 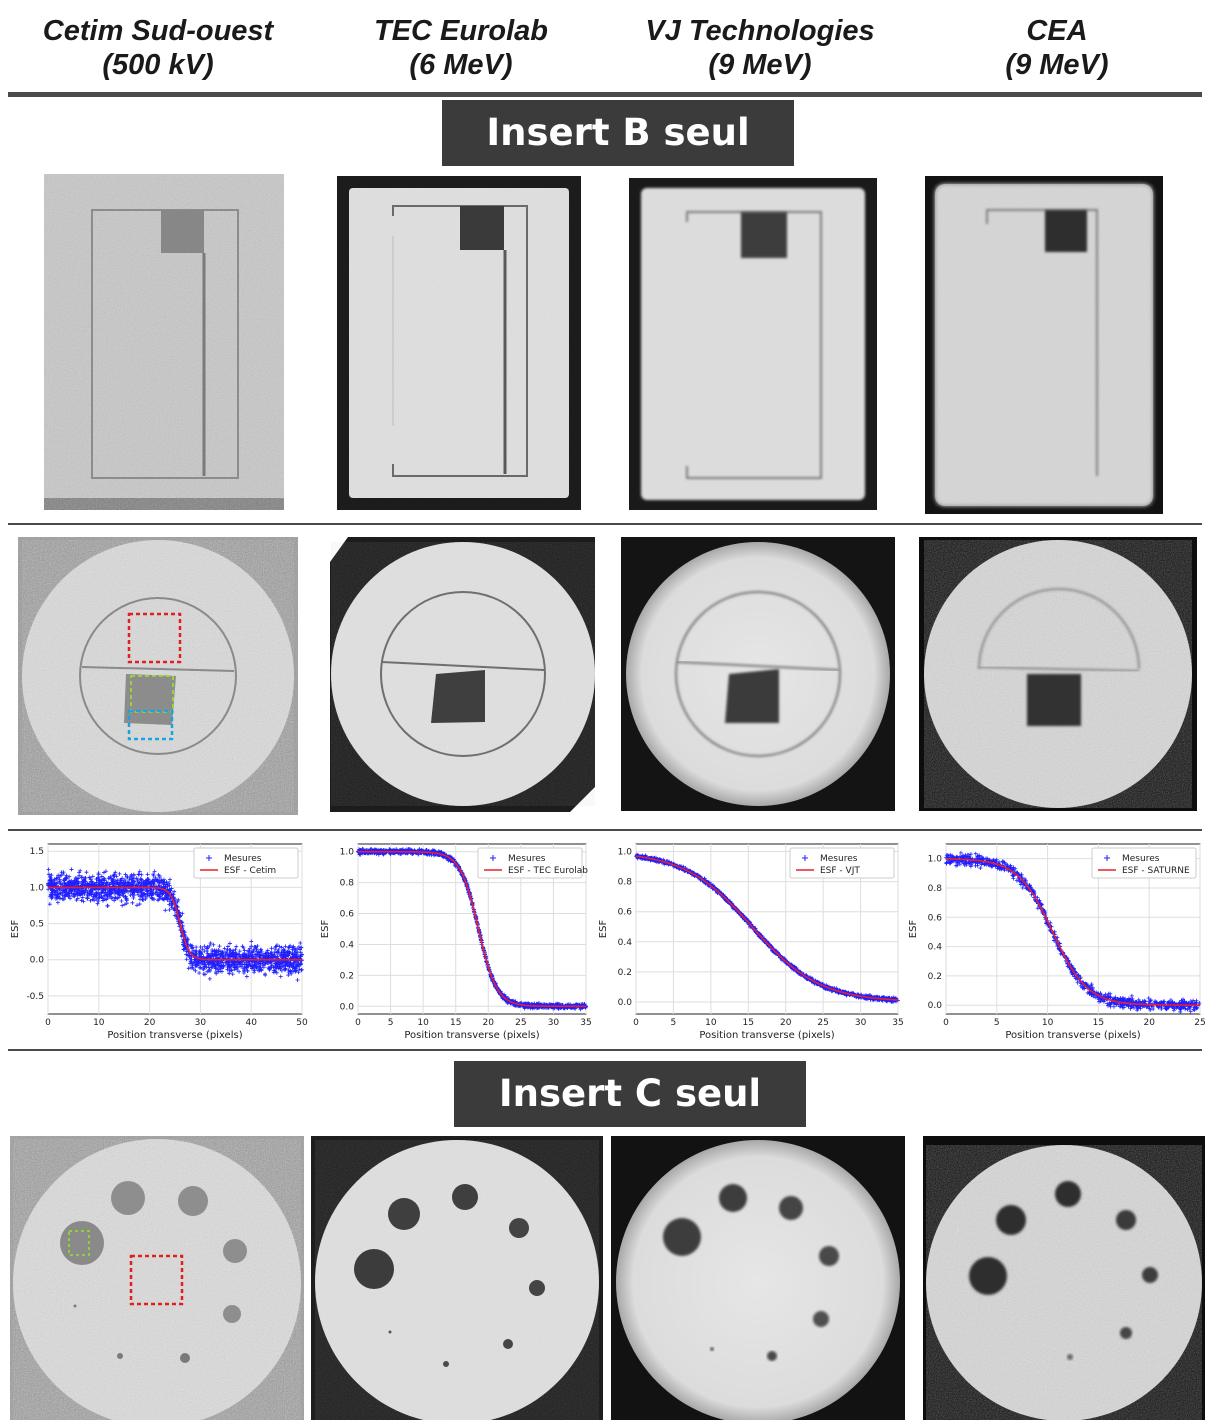 I want to click on insert-b-longitudinal-vjt, so click(x=753, y=344).